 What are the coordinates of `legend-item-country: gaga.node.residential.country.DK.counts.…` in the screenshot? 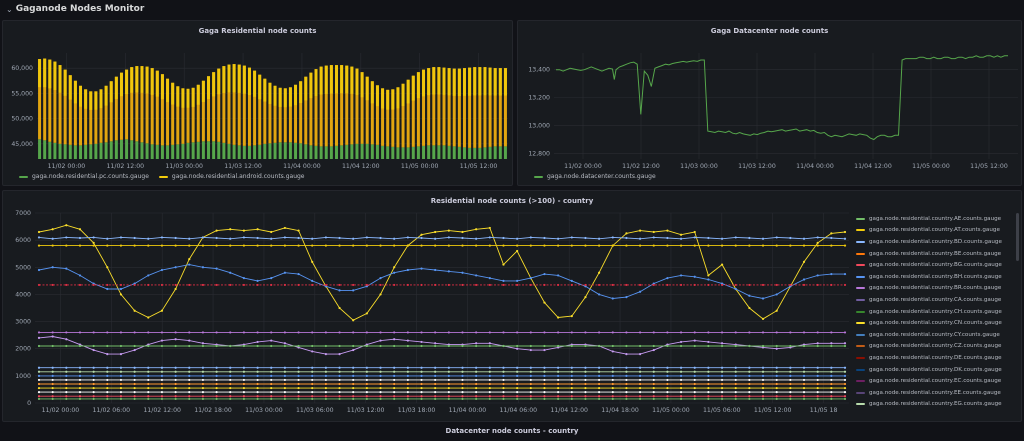 It's located at (939, 370).